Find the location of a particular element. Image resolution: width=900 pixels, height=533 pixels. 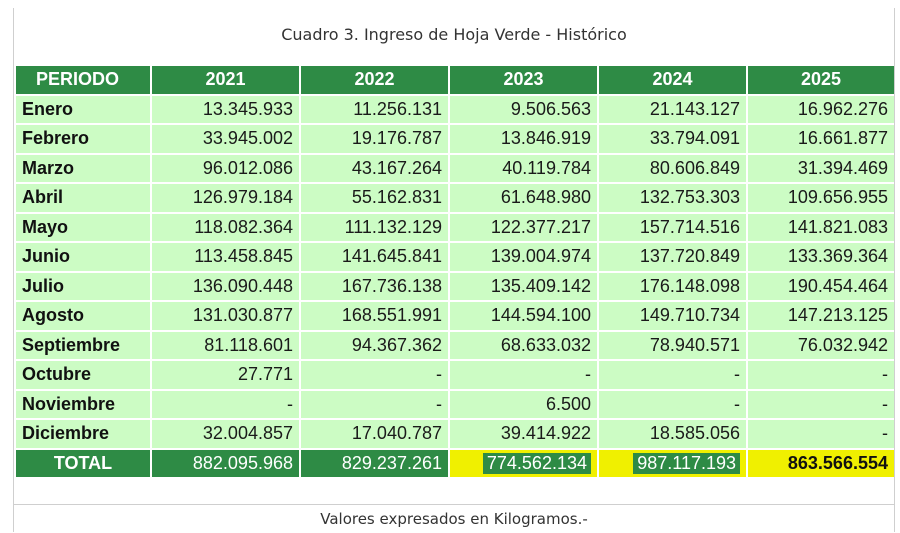

total-value-text: 863.566.554 is located at coordinates (837, 463).